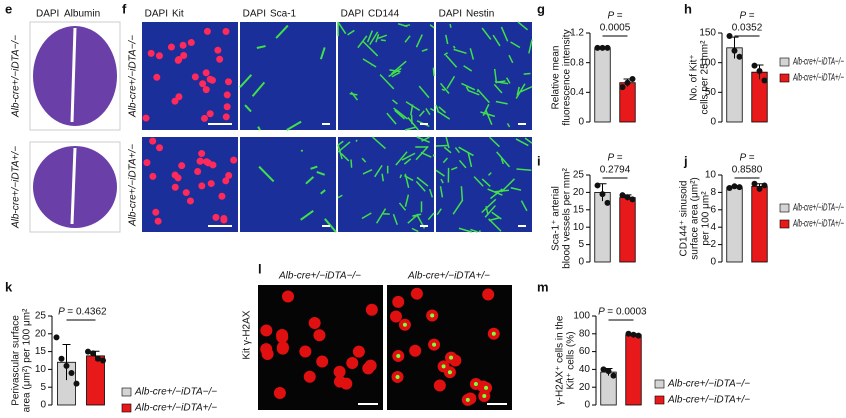  Describe the element at coordinates (706, 218) in the screenshot. I see `y-axis-label: per 100 μm²` at that location.